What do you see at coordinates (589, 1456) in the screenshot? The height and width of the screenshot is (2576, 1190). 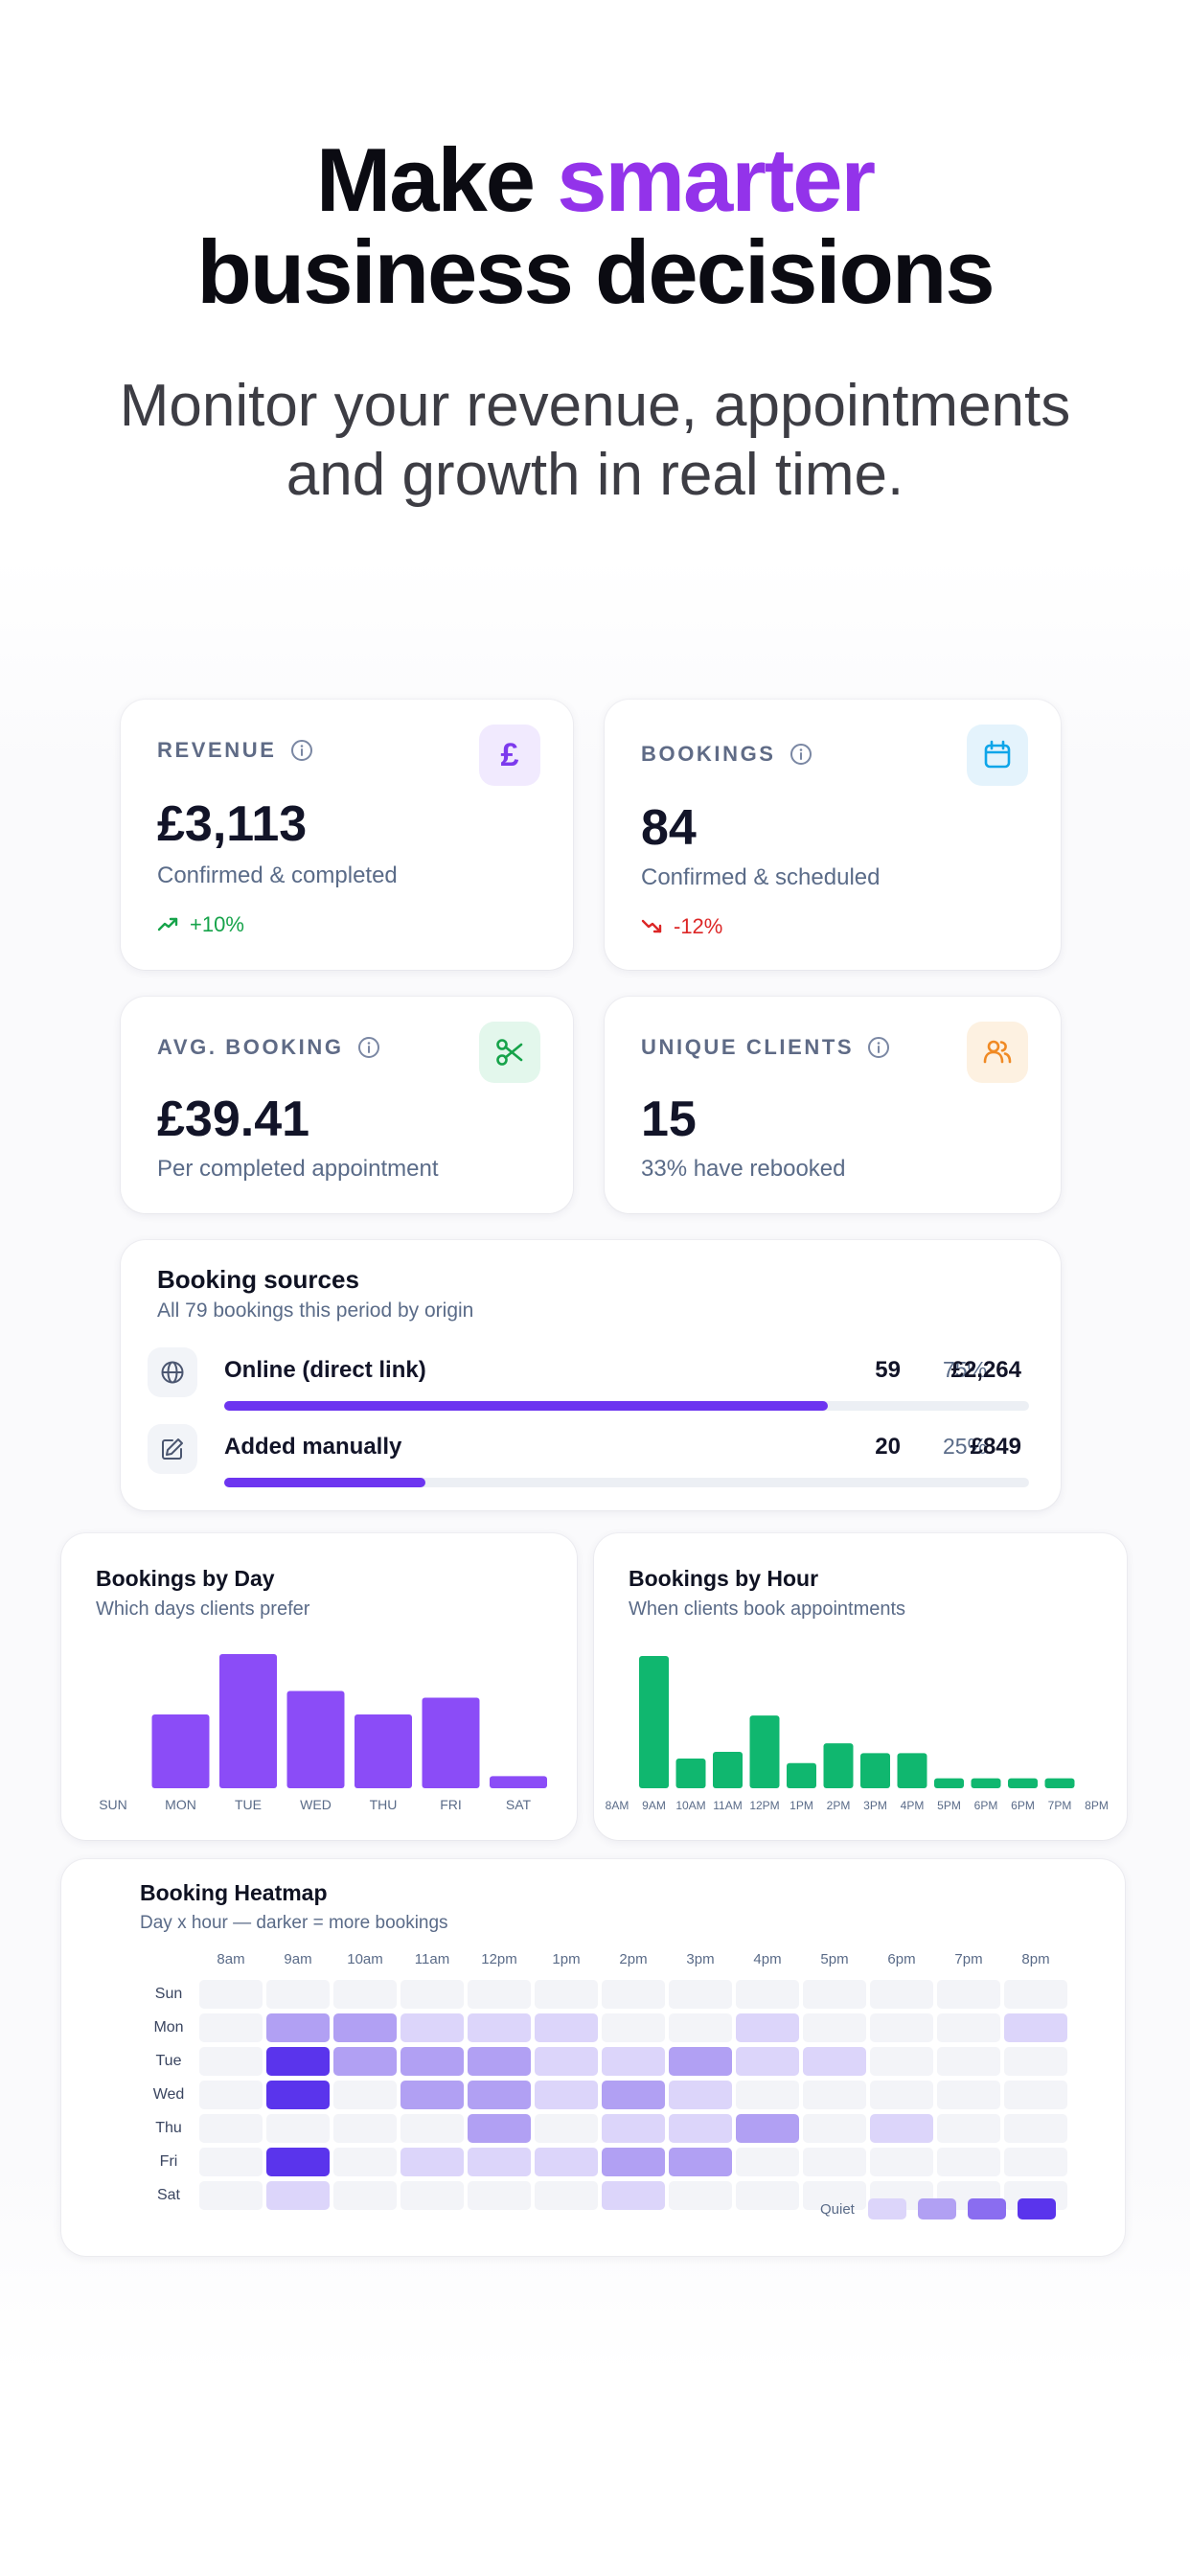 I see `source-row-manual: Added manually 20 25% £849` at bounding box center [589, 1456].